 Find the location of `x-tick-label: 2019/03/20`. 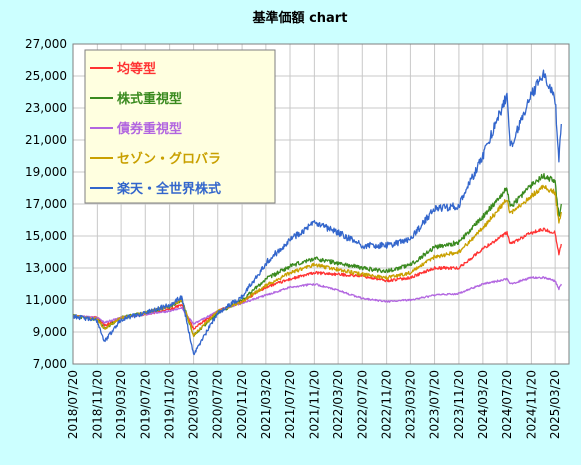

x-tick-label: 2019/03/20 is located at coordinates (121, 404).